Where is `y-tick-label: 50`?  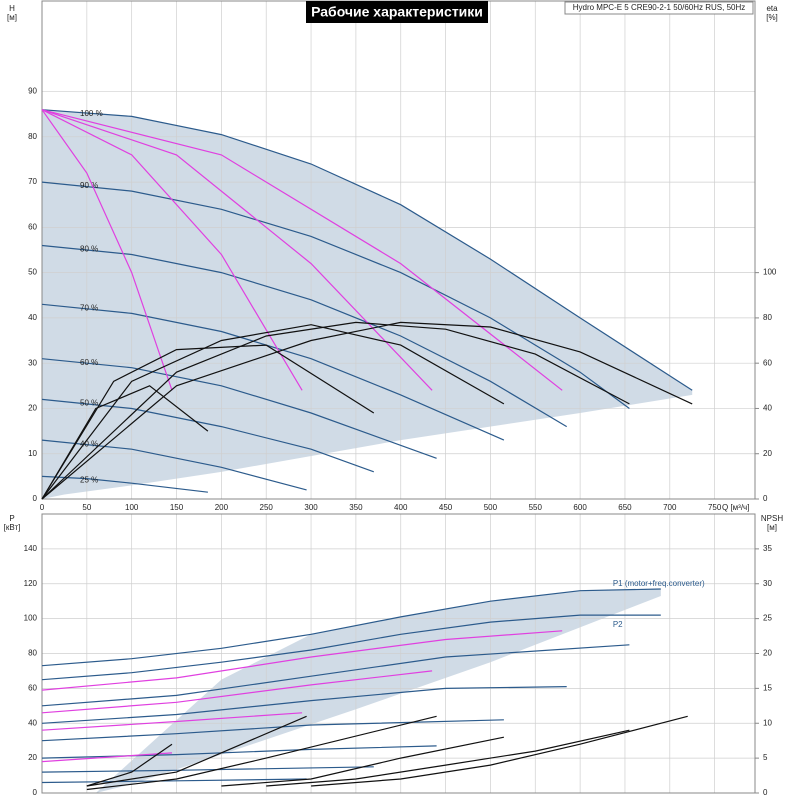 y-tick-label: 50 is located at coordinates (32, 272).